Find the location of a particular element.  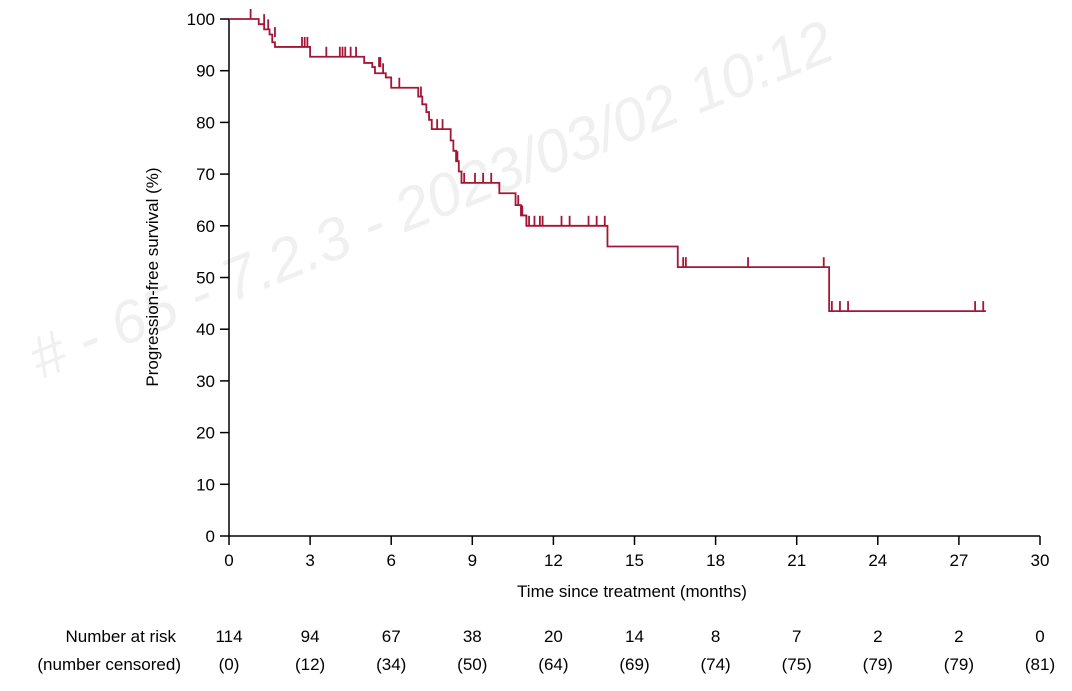

risk-censored-value: (64) is located at coordinates (553, 664).